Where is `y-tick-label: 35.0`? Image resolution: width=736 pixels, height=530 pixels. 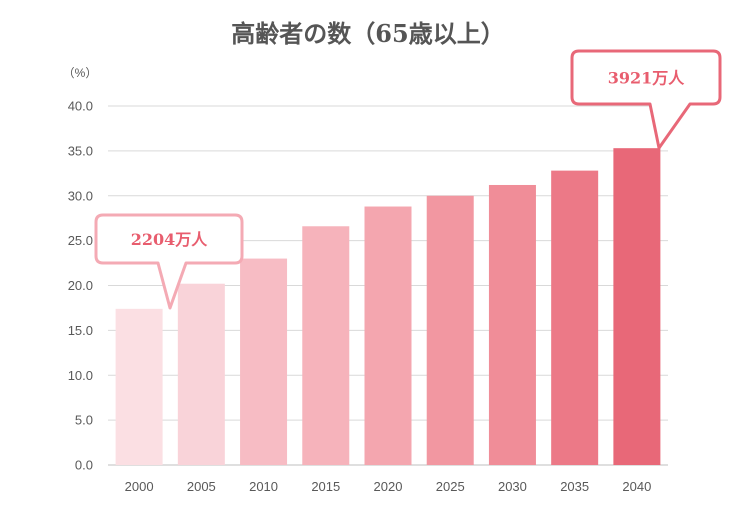 y-tick-label: 35.0 is located at coordinates (80, 150).